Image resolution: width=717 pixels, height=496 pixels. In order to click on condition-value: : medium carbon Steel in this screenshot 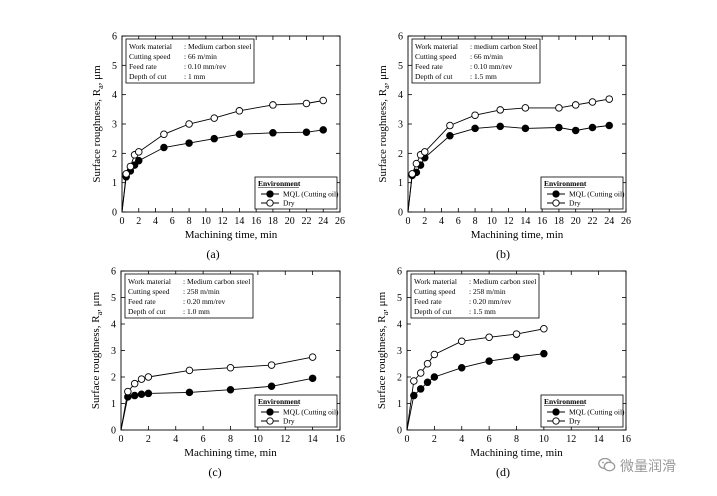, I will do `click(504, 46)`.